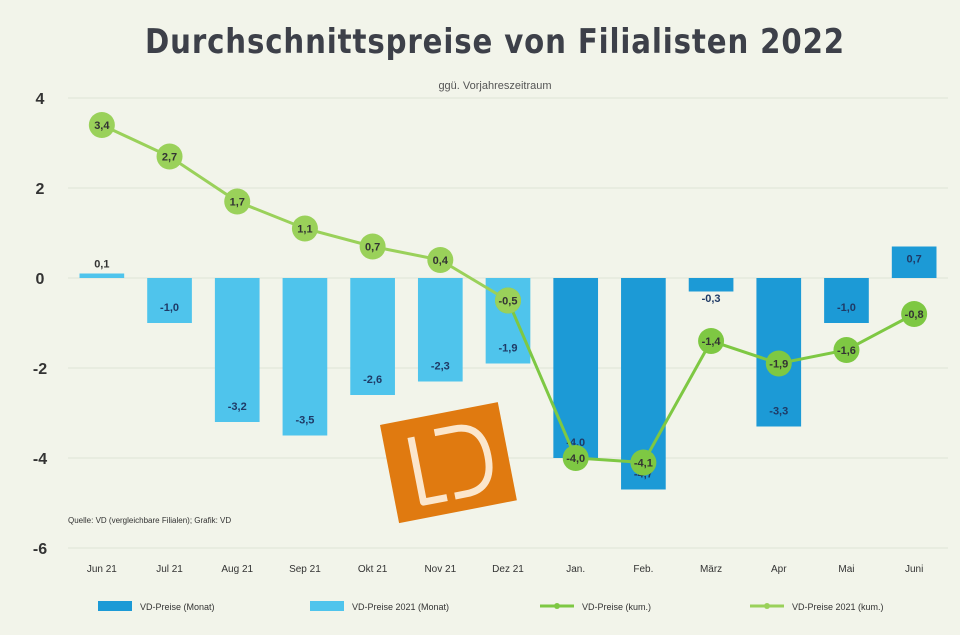 The image size is (960, 635). What do you see at coordinates (40, 99) in the screenshot?
I see `y-tick-label: 4` at bounding box center [40, 99].